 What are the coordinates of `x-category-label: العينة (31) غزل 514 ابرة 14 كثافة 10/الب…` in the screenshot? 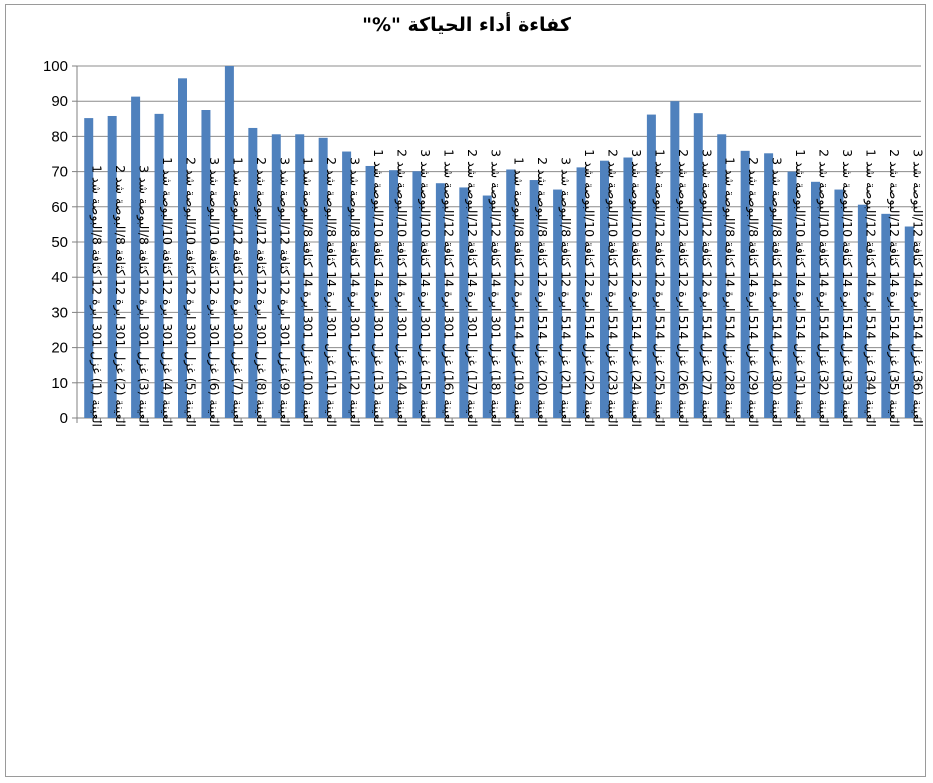 It's located at (800, 288).